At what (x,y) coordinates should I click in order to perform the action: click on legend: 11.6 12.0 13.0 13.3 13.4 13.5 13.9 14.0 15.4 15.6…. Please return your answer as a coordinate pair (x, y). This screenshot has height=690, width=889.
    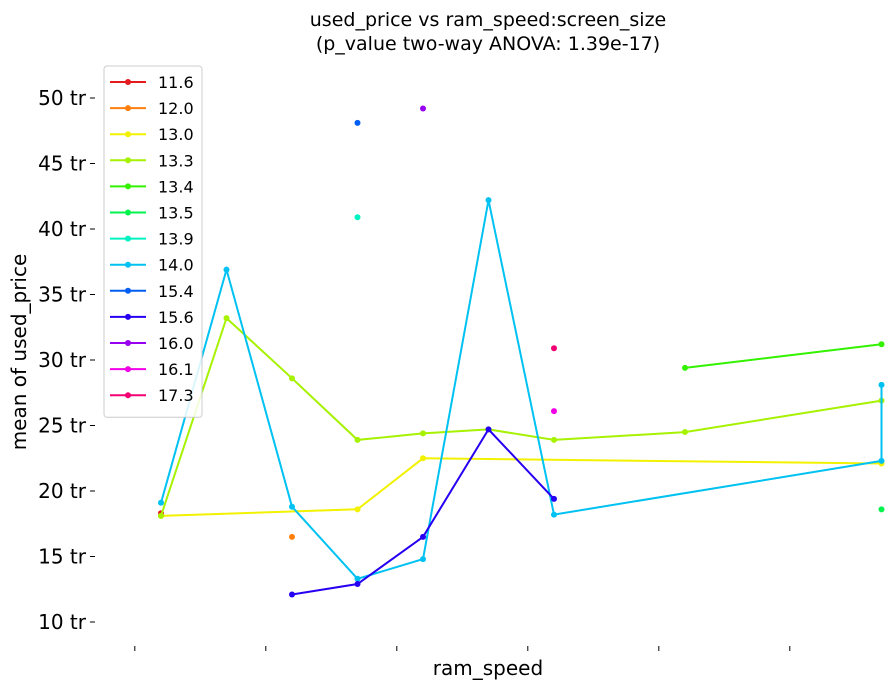
    Looking at the image, I should click on (153, 241).